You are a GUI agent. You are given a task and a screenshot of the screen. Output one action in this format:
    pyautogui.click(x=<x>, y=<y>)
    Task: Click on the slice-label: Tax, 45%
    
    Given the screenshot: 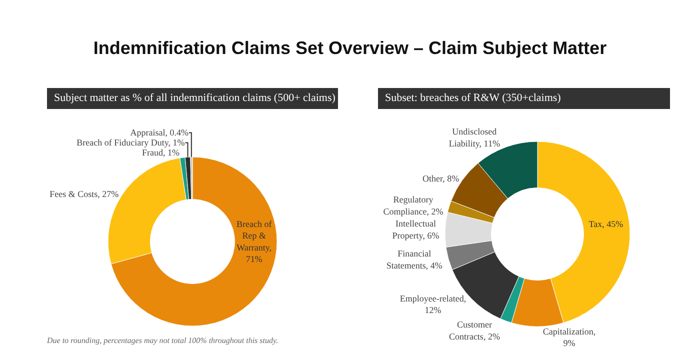 What is the action you would take?
    pyautogui.click(x=606, y=224)
    